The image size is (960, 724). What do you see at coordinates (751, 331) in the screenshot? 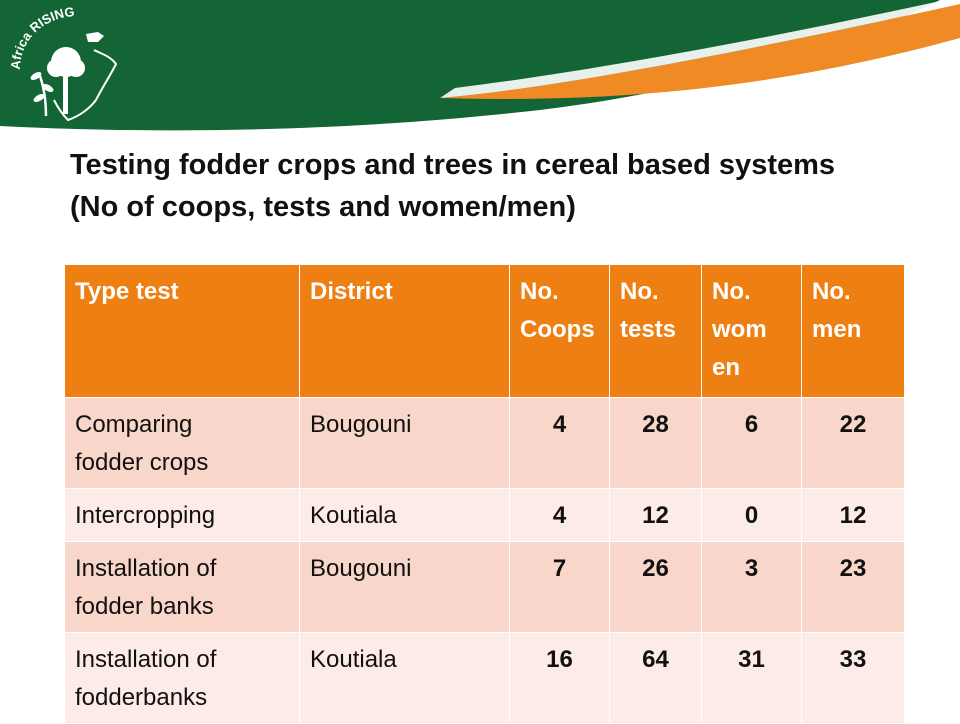
I see `header-no-women: No. wom en` at bounding box center [751, 331].